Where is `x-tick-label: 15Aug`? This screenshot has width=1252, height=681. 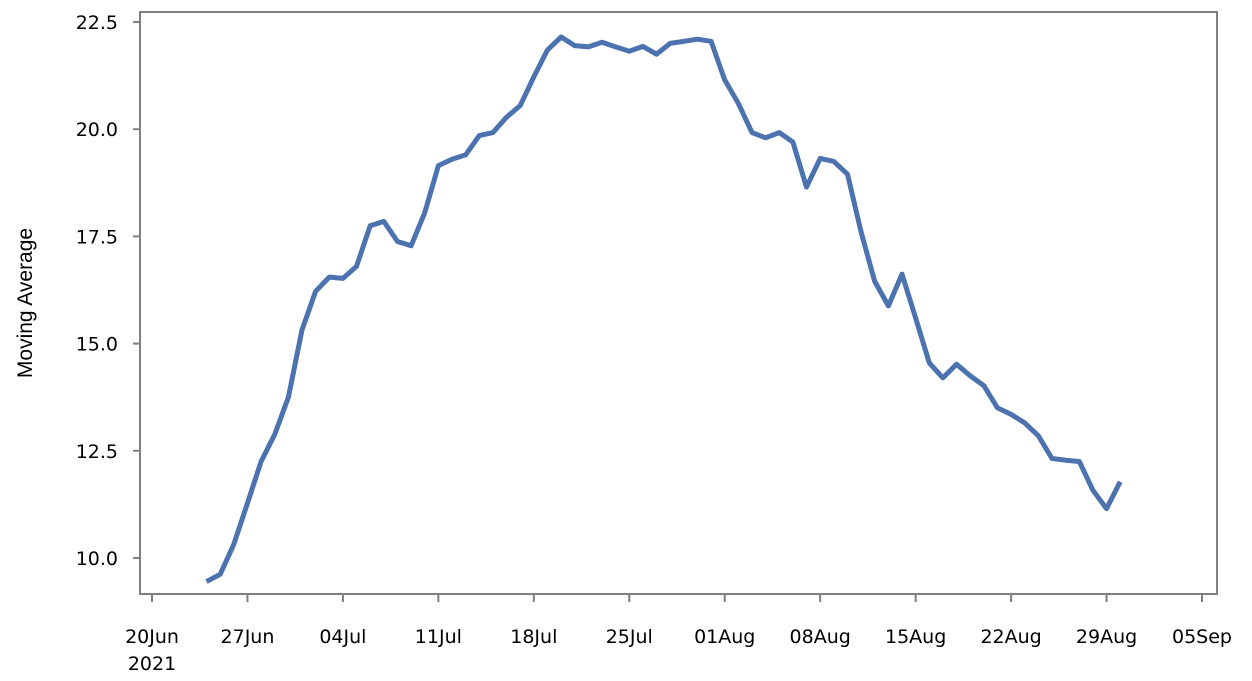
x-tick-label: 15Aug is located at coordinates (915, 637).